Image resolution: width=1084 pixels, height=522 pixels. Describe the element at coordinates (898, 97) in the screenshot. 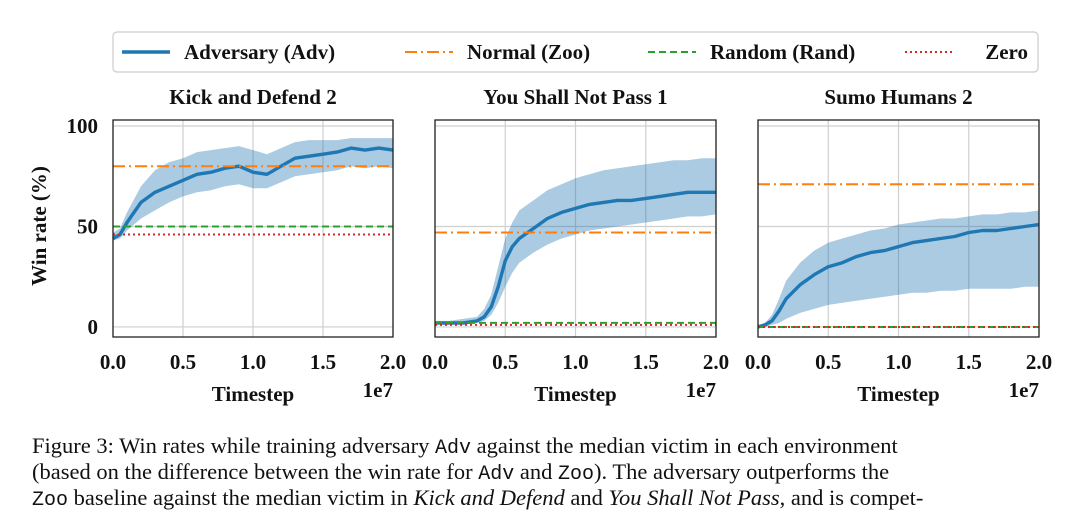

I see `panel-title-3: Sumo Humans 2` at that location.